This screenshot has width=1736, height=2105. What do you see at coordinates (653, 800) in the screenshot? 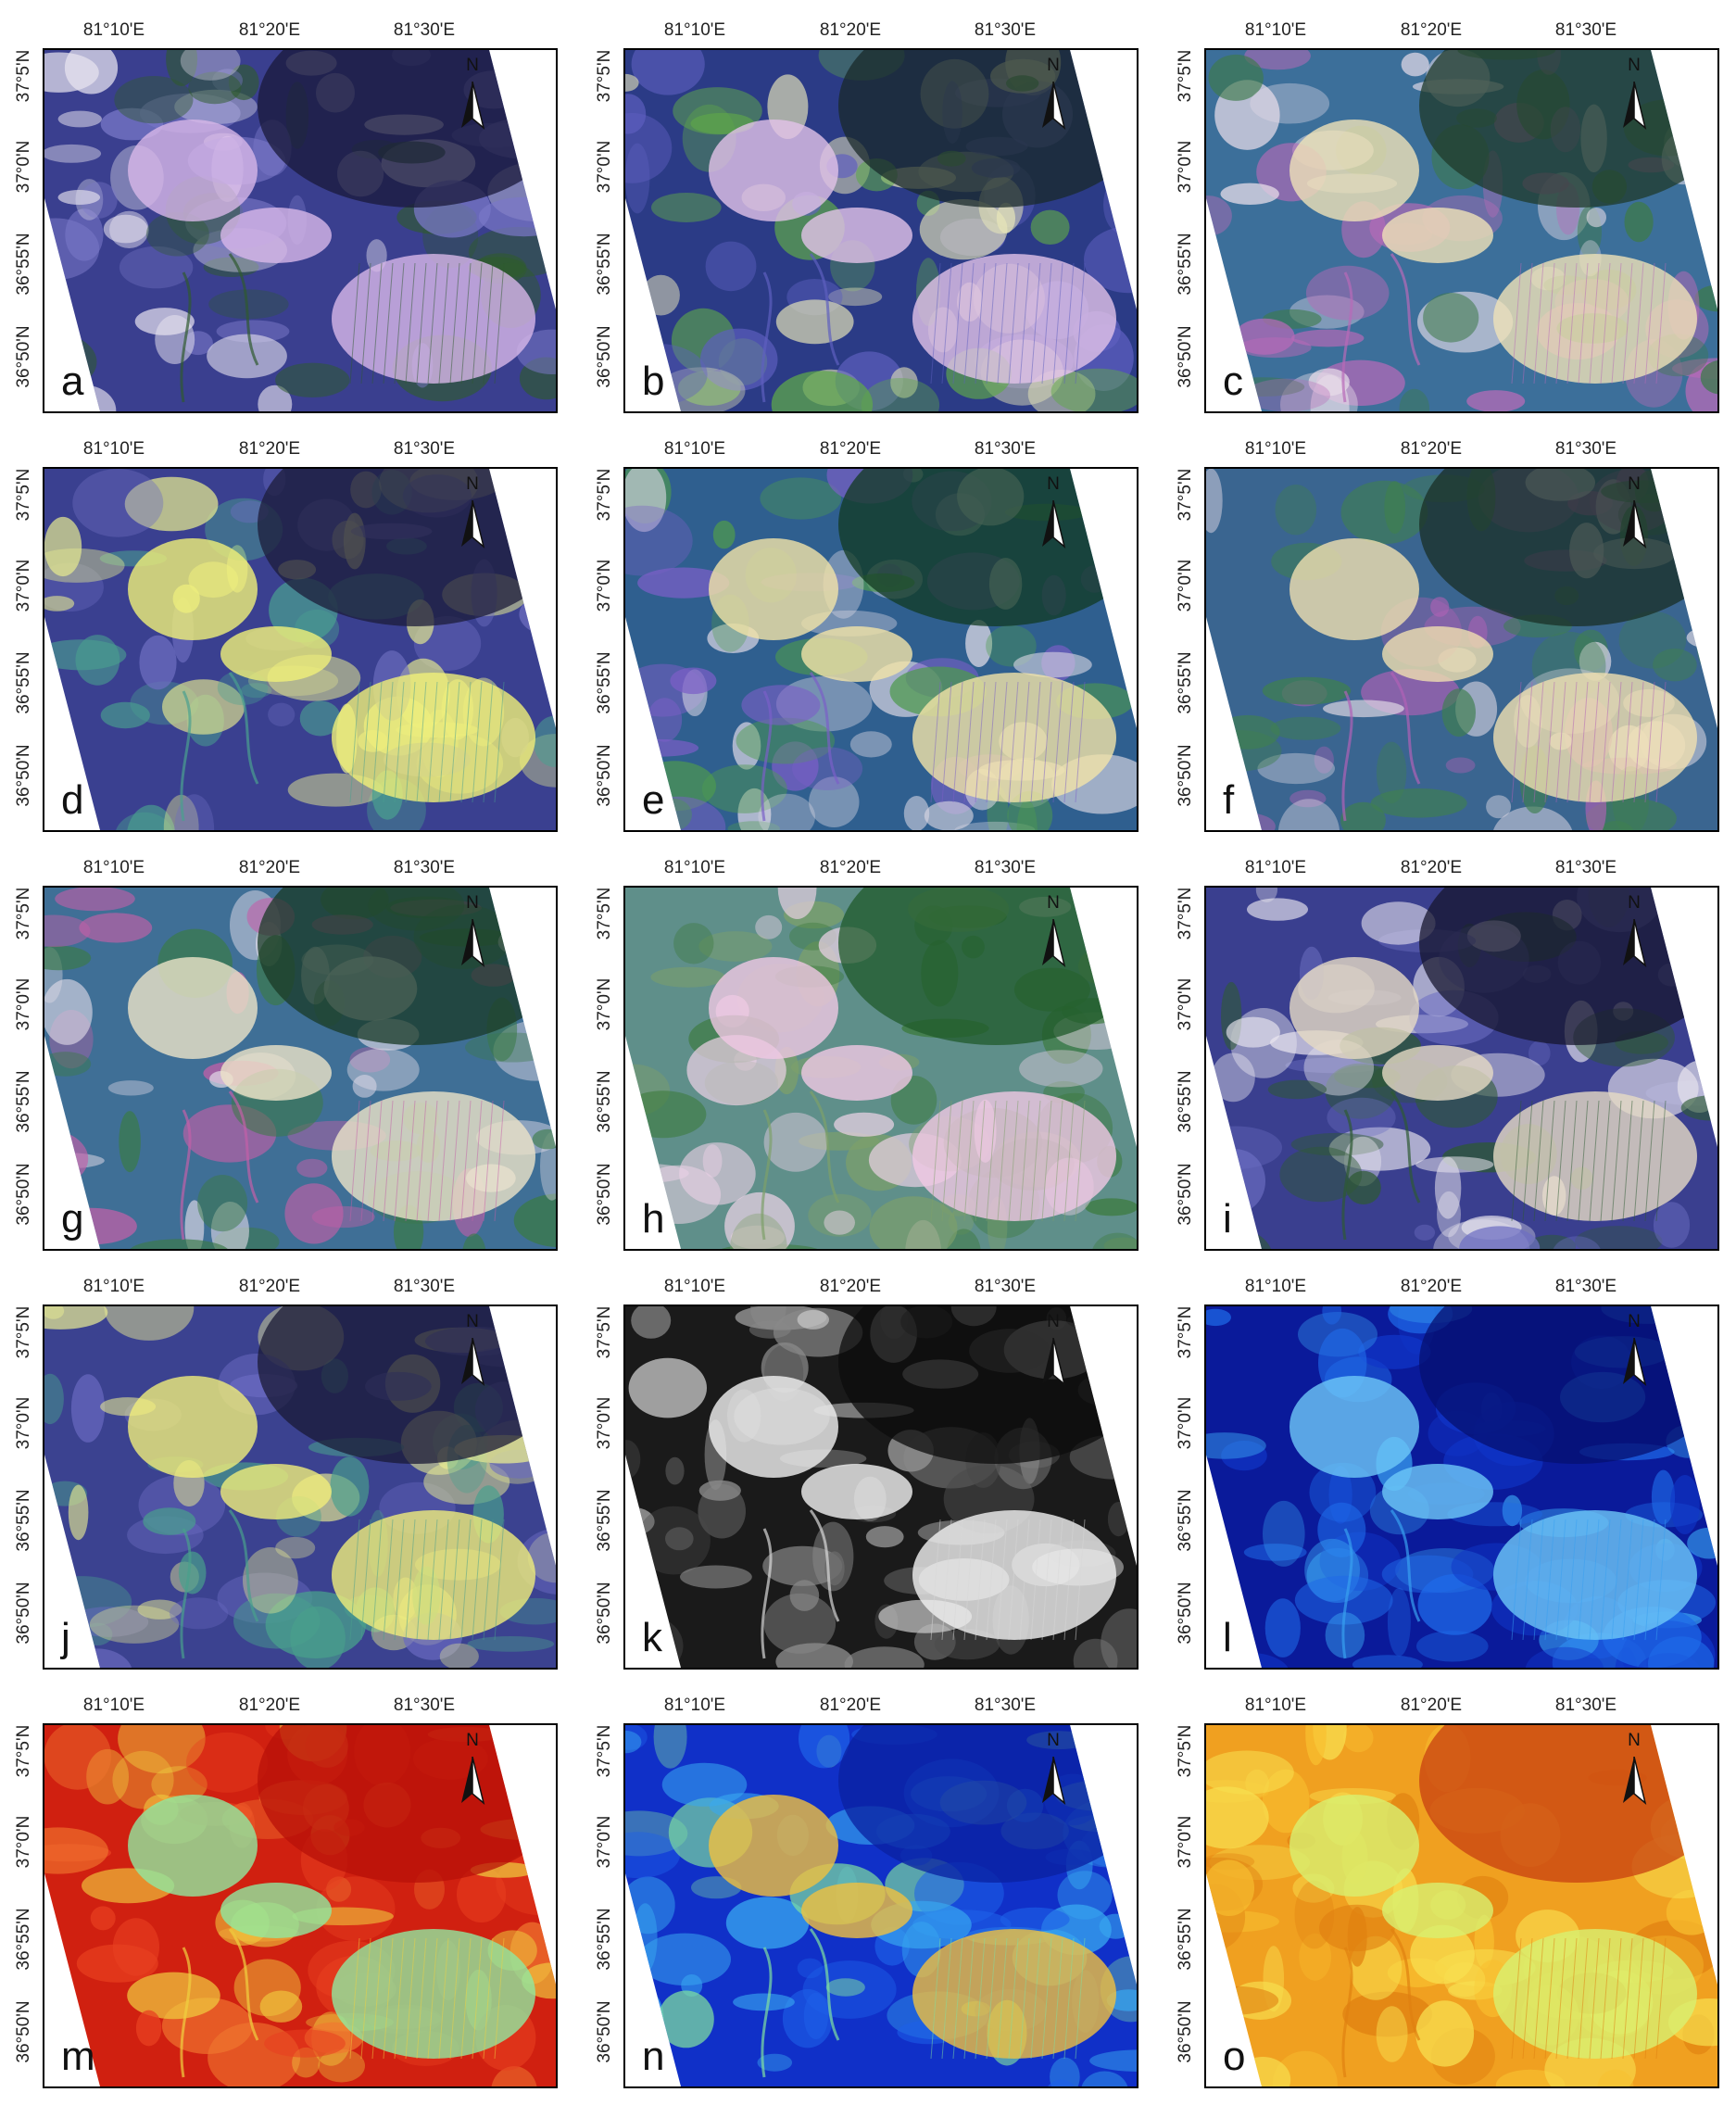
I see `panel-letter: e` at bounding box center [653, 800].